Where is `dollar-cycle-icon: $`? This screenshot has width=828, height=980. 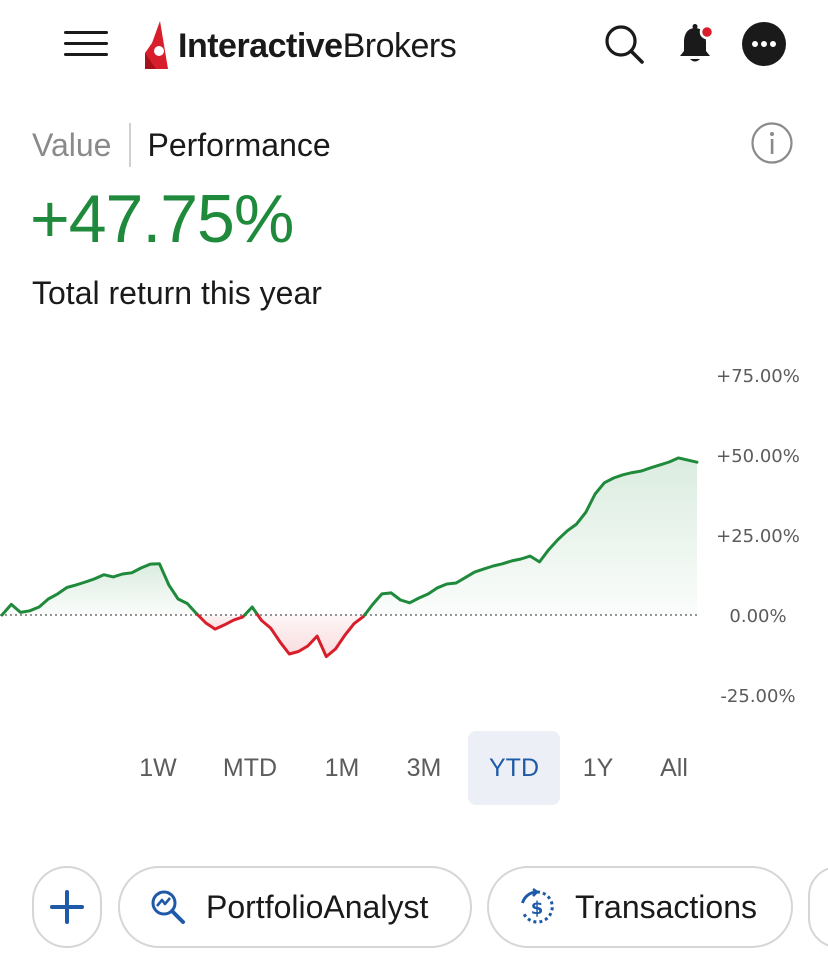 dollar-cycle-icon: $ is located at coordinates (537, 905).